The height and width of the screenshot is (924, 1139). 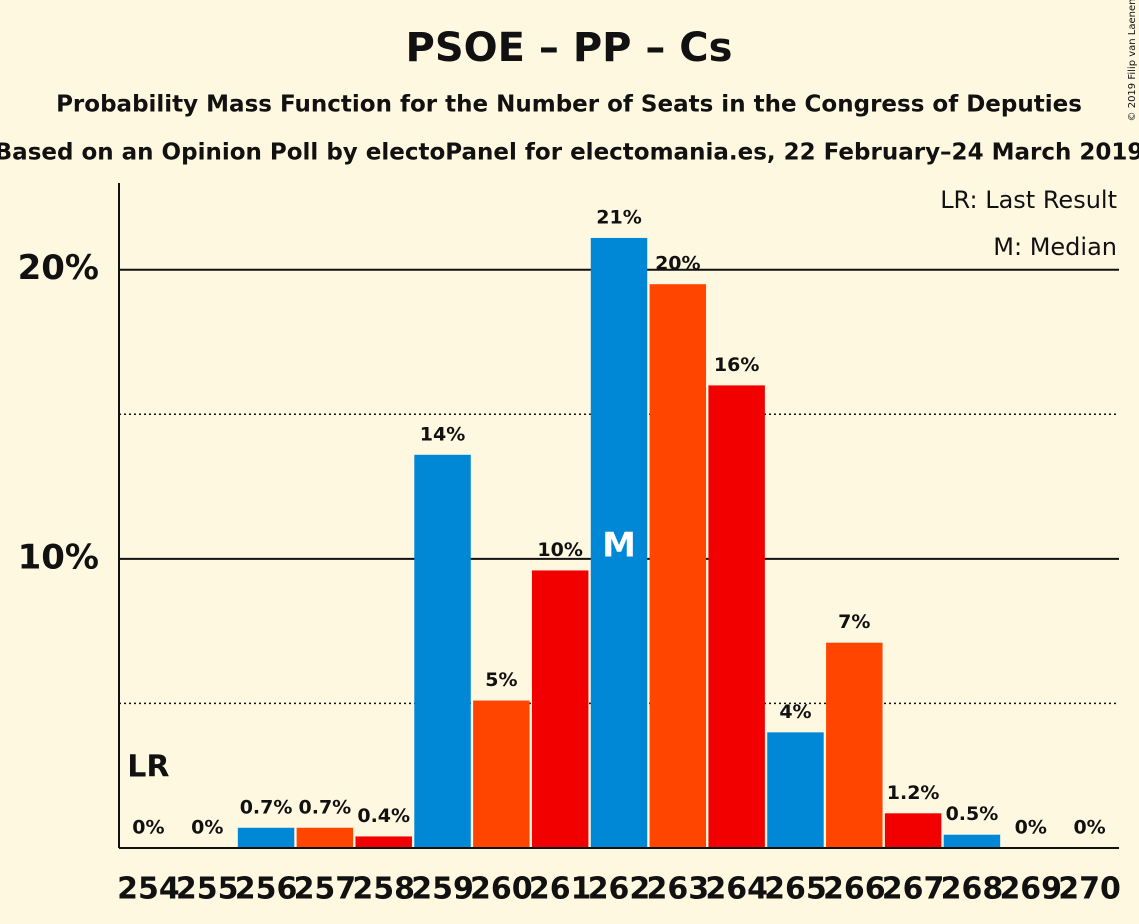 I want to click on value-label: 16%, so click(x=736, y=365).